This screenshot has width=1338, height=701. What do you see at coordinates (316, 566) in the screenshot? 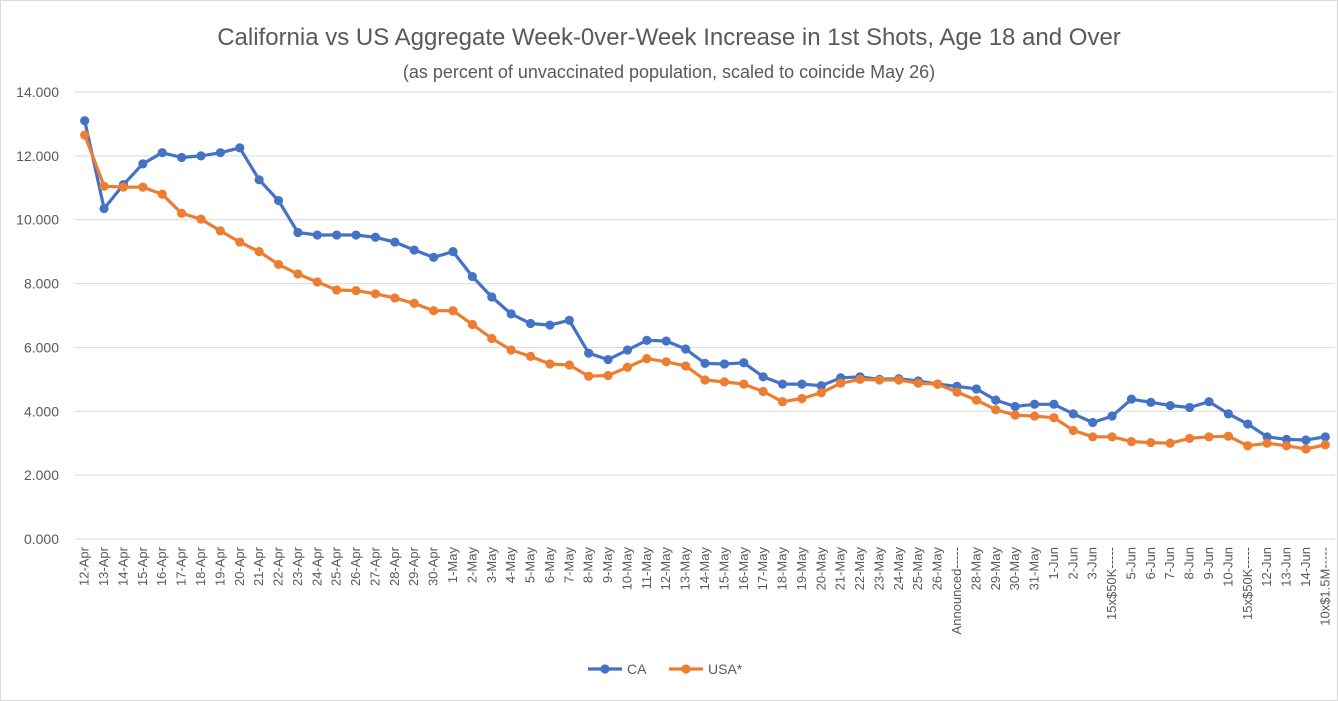
I see `x-tick-label: 24-Apr` at bounding box center [316, 566].